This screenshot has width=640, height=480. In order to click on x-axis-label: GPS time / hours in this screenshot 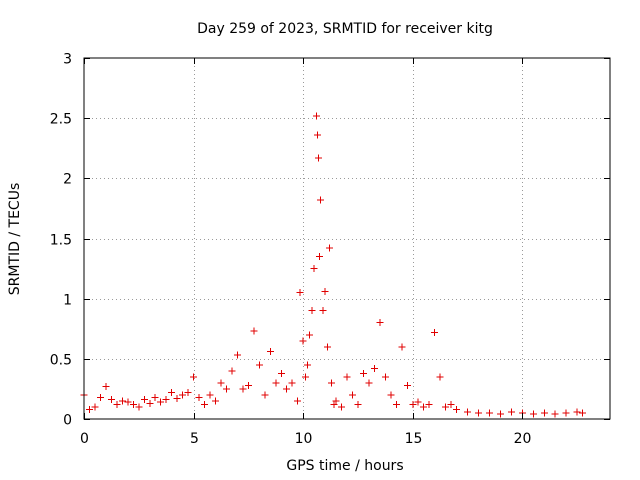, I will do `click(344, 466)`.